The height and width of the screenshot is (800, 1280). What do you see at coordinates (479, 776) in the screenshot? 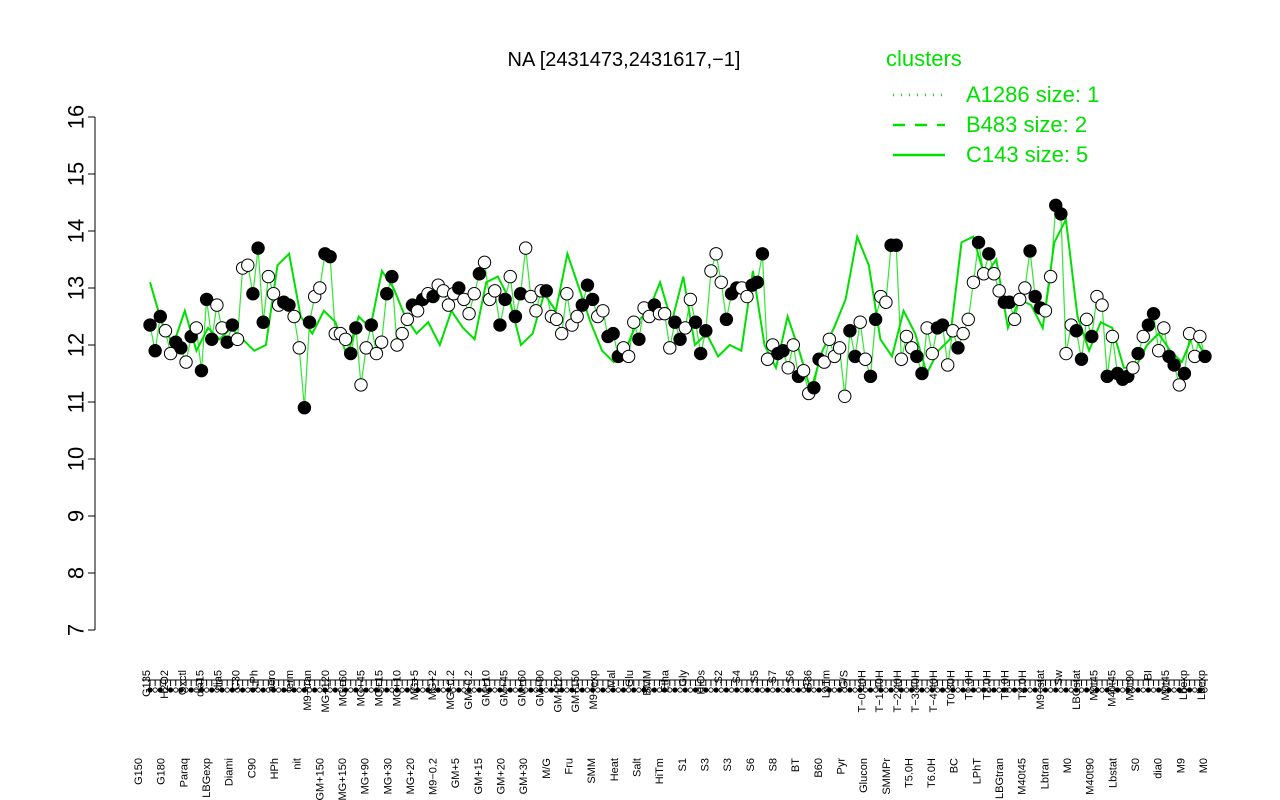
I see `x-tick-label-bottom: GM+15` at bounding box center [479, 776].